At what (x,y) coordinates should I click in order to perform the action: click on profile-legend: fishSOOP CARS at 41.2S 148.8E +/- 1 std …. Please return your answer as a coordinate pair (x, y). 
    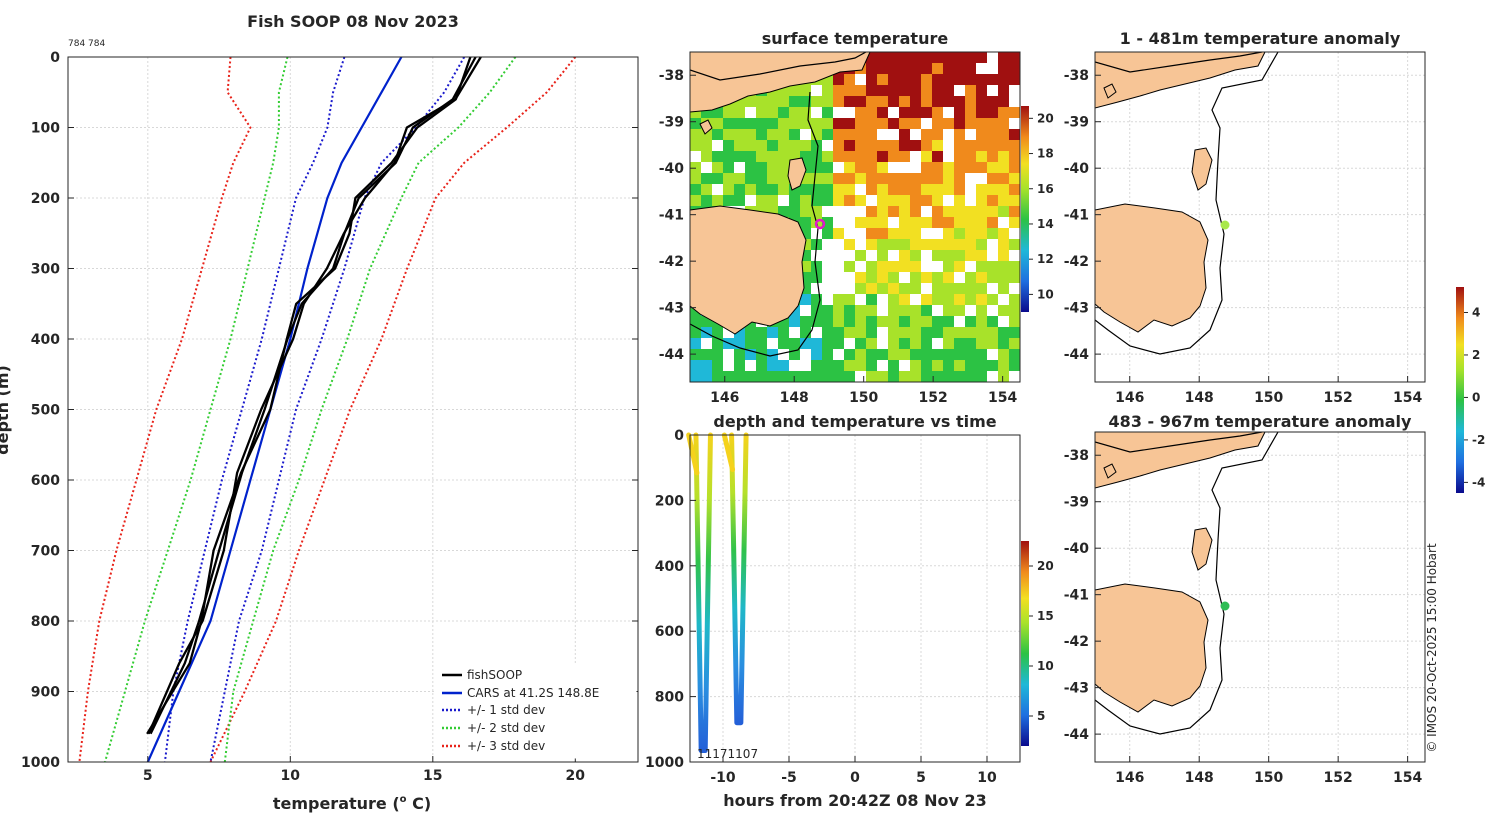
    Looking at the image, I should click on (536, 711).